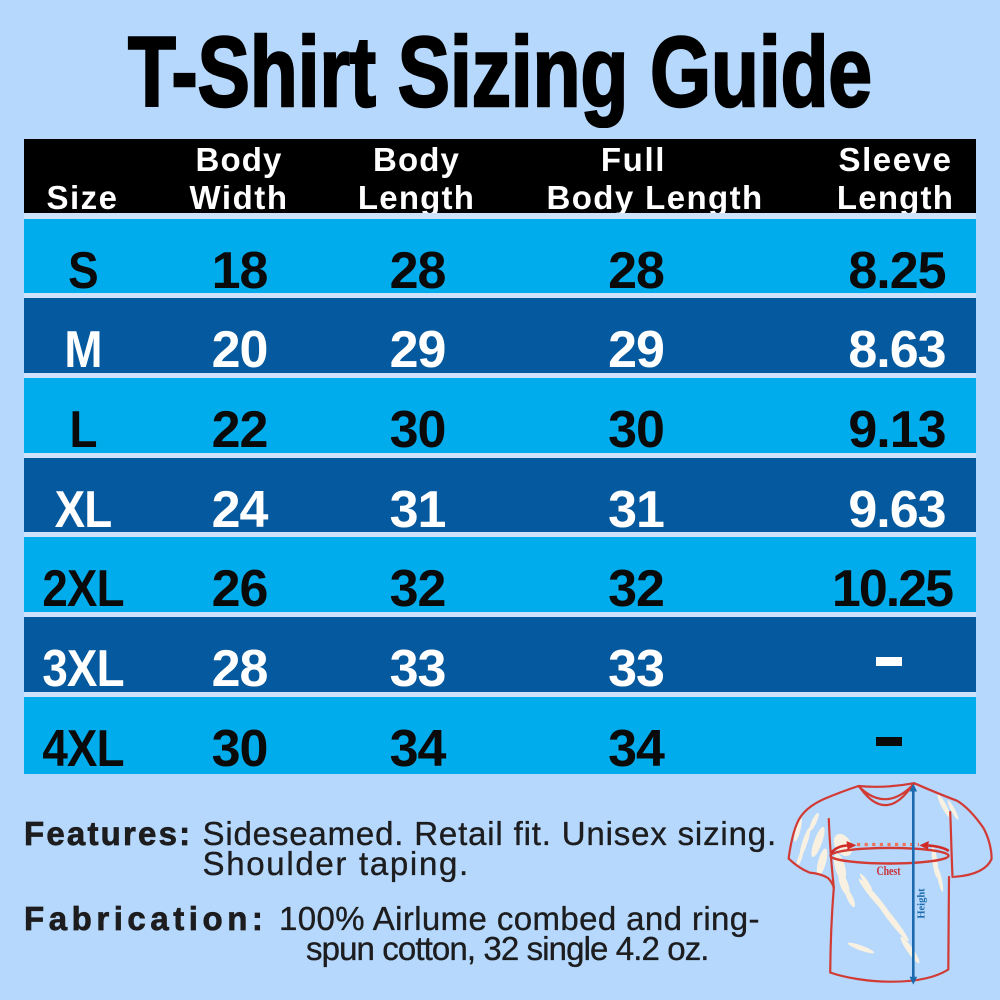 Image resolution: width=1000 pixels, height=1000 pixels. I want to click on svg-text: Height, so click(922, 903).